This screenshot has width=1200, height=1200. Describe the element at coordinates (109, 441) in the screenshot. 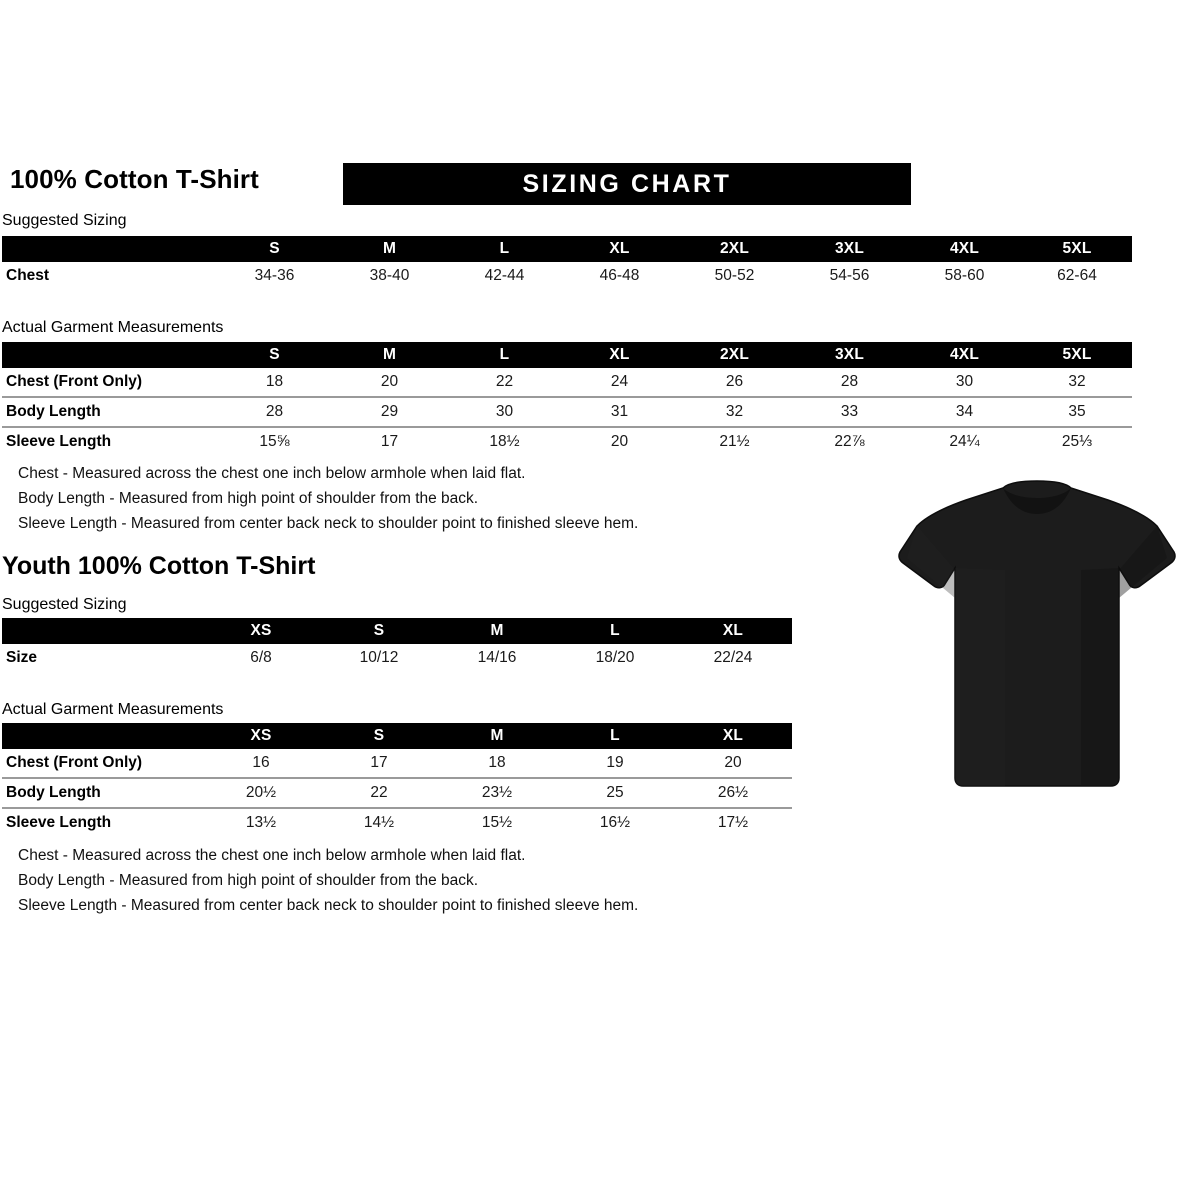

I see `adult-actual-row-label: Sleeve Length` at that location.